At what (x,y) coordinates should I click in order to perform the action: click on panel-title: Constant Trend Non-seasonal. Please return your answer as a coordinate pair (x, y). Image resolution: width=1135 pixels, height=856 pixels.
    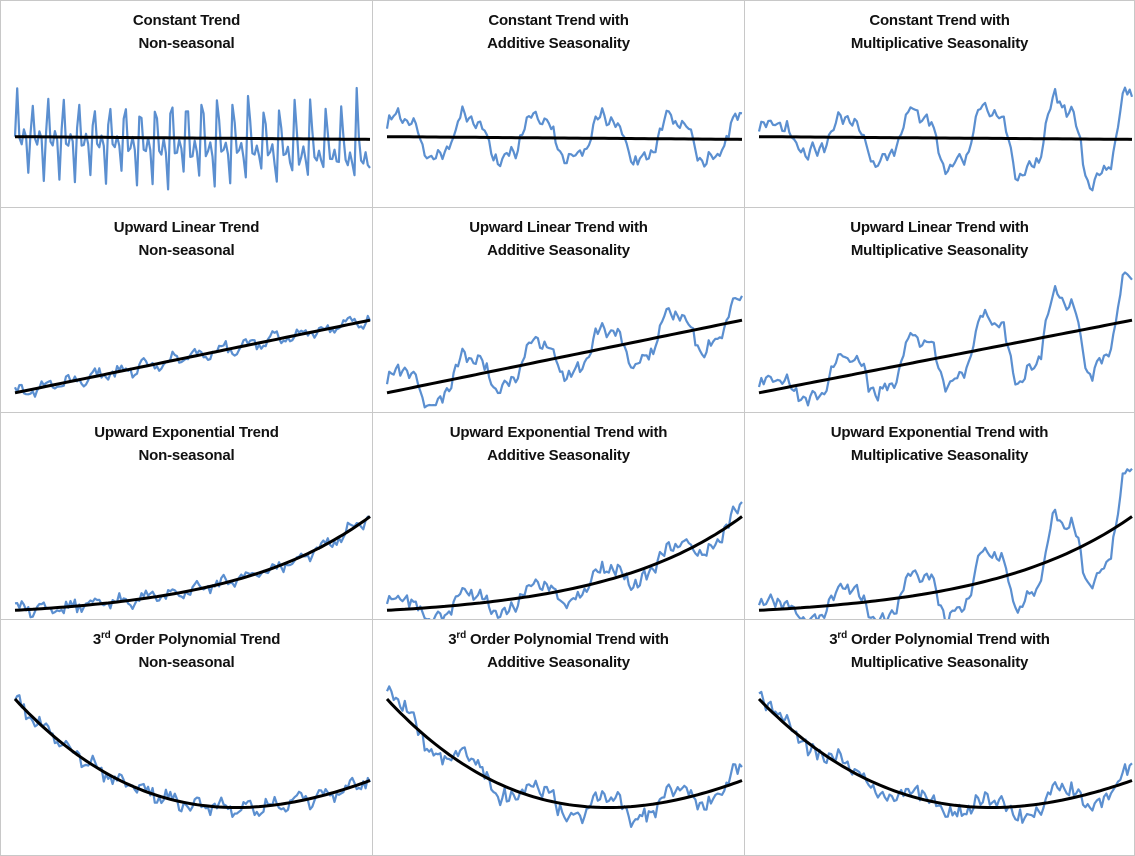
    Looking at the image, I should click on (186, 32).